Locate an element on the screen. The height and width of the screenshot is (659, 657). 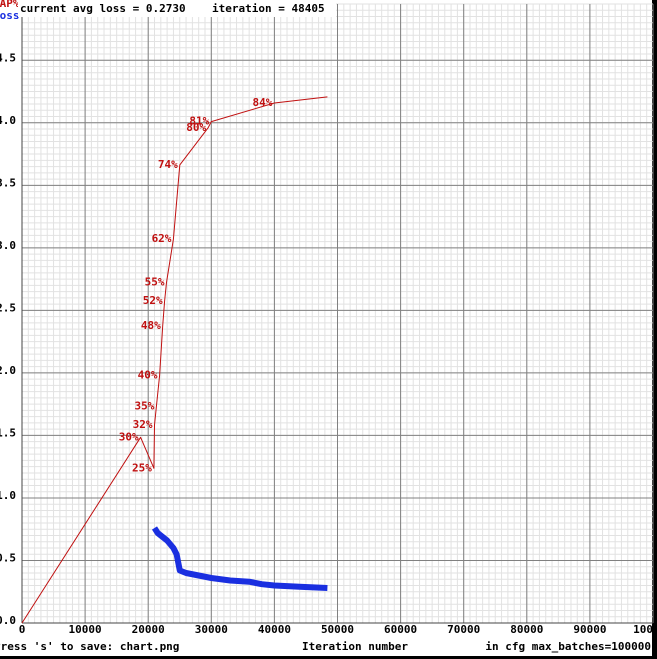
series-line is located at coordinates (239, 558).